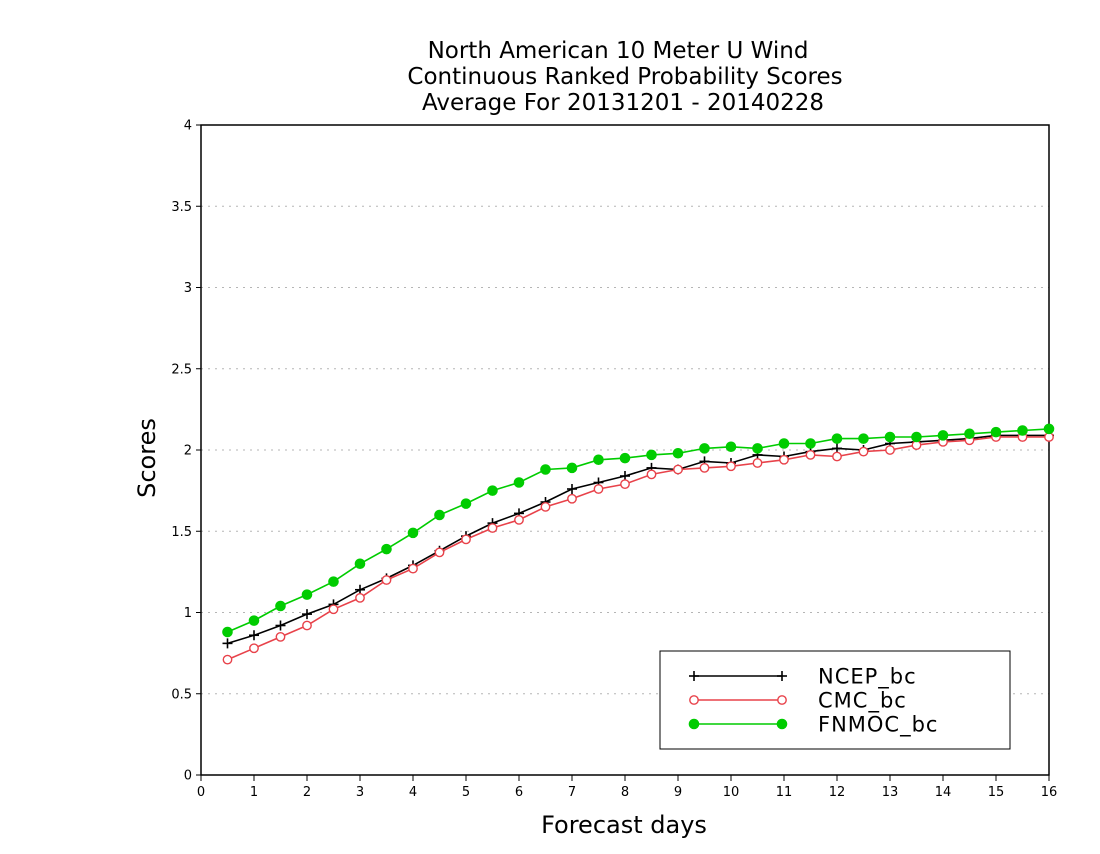  I want to click on y-tick-label-8: 4, so click(188, 126).